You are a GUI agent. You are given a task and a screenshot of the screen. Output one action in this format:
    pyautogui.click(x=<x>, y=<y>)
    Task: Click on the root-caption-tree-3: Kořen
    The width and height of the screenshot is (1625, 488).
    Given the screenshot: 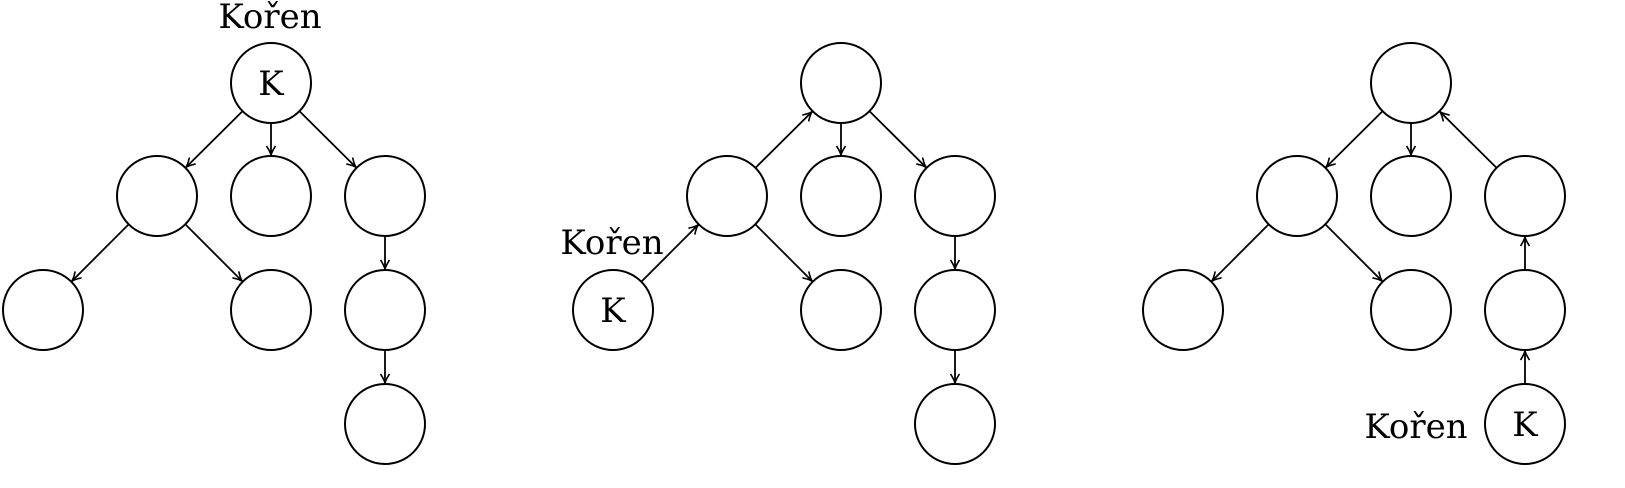 What is the action you would take?
    pyautogui.click(x=1415, y=427)
    